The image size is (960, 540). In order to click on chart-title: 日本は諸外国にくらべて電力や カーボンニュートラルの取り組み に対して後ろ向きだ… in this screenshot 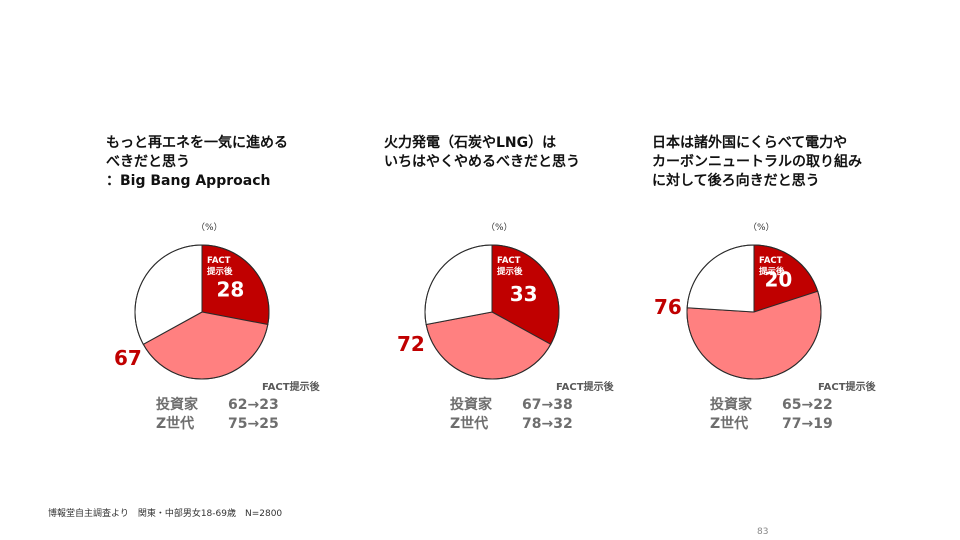, I will do `click(757, 162)`.